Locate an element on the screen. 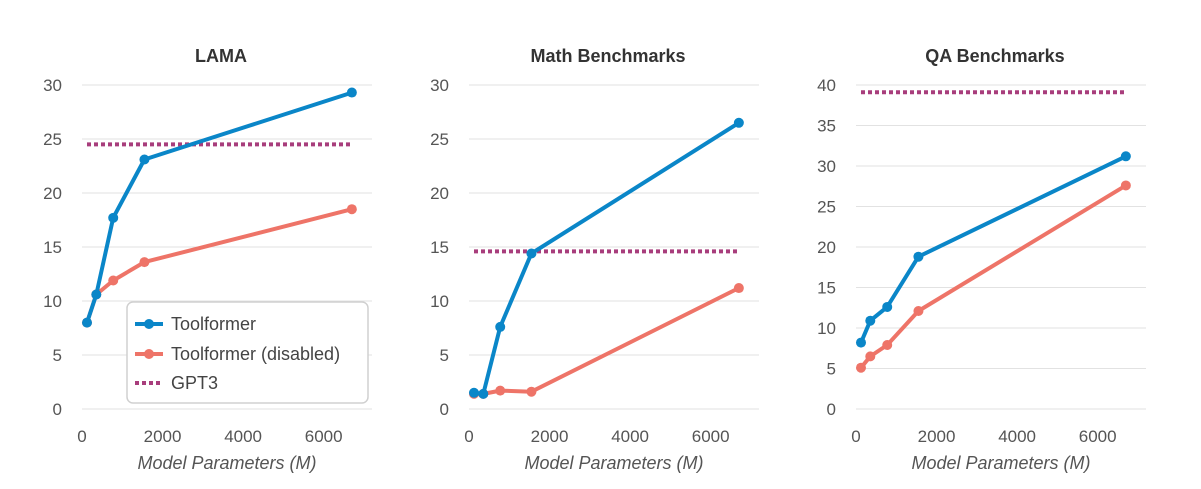 The width and height of the screenshot is (1201, 489). y-tick-label: 40 is located at coordinates (826, 85).